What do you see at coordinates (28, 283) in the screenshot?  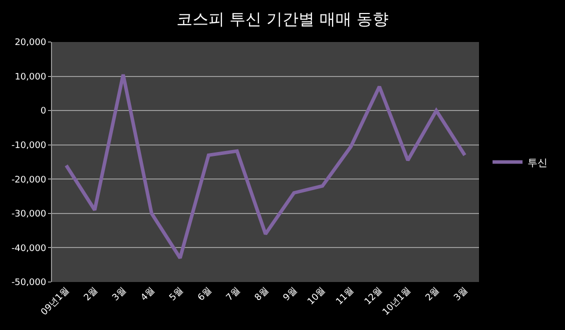 I see `y-tick-label: -50,000` at bounding box center [28, 283].